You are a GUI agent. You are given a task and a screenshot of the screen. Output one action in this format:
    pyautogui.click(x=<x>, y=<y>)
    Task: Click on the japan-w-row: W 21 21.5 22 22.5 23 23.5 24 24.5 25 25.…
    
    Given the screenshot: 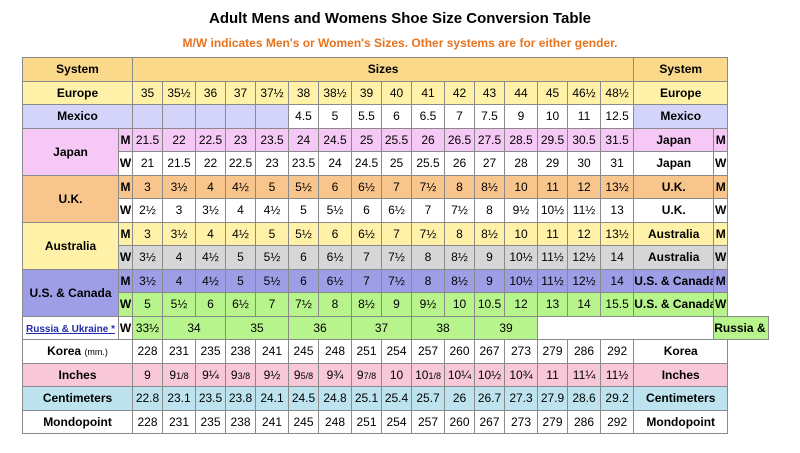 What is the action you would take?
    pyautogui.click(x=395, y=163)
    